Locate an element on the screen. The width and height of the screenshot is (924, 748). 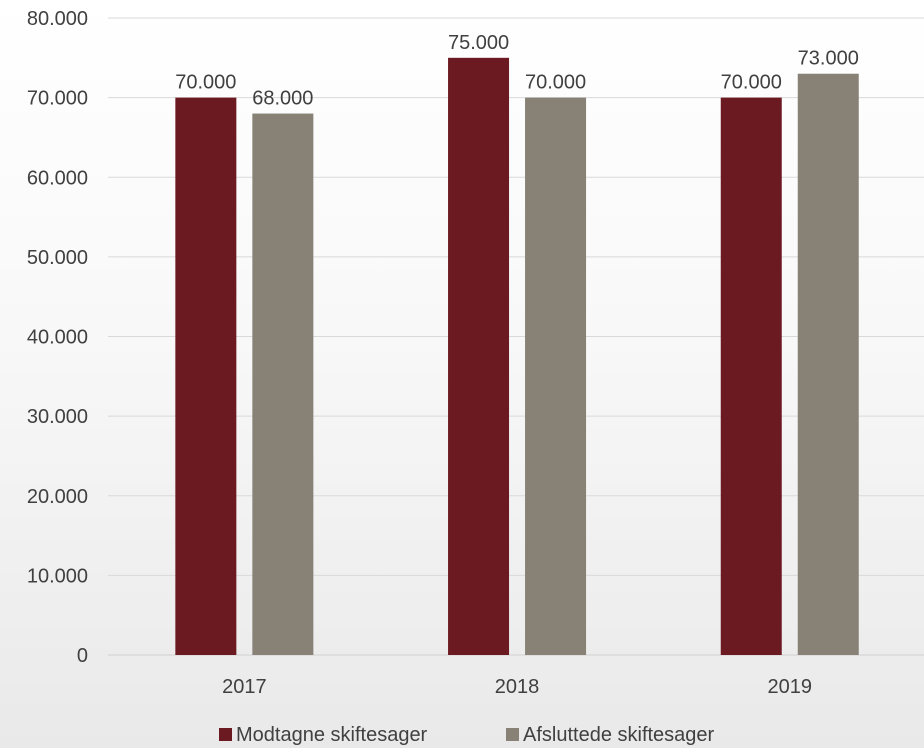
data-label: 73.000 is located at coordinates (828, 59).